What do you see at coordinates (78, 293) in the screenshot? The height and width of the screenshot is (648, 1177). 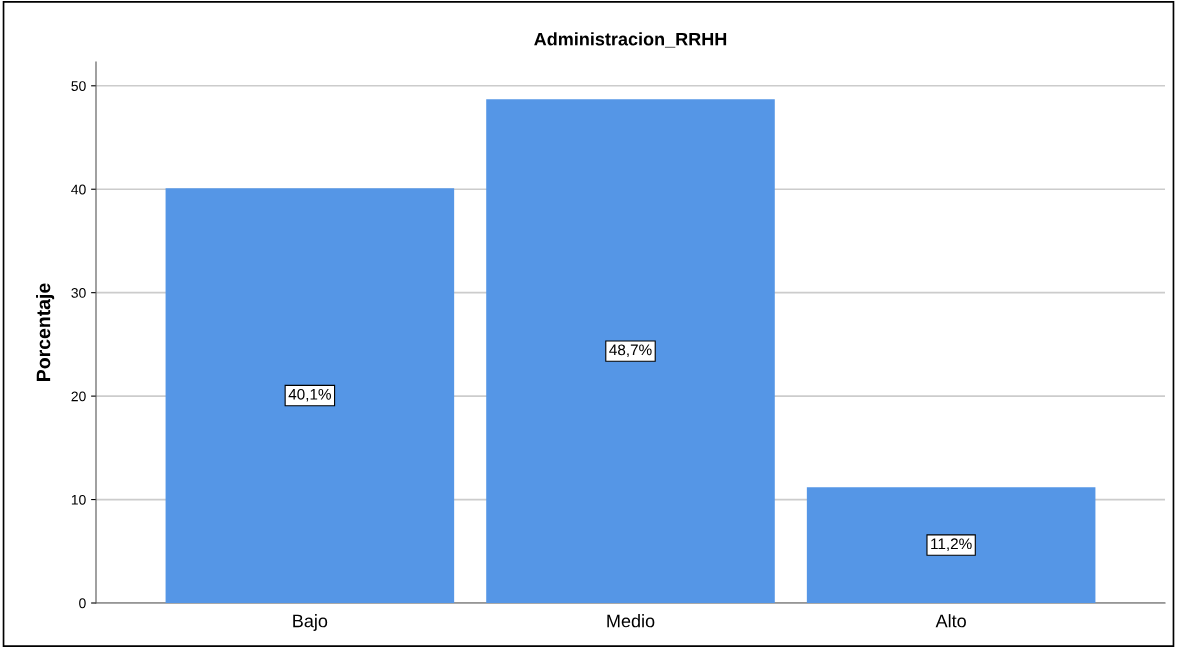 I see `y-tick-label: 30` at bounding box center [78, 293].